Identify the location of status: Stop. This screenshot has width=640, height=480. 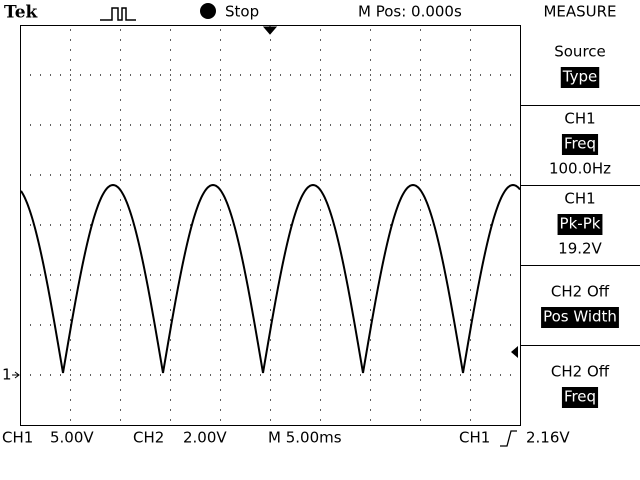
(242, 12).